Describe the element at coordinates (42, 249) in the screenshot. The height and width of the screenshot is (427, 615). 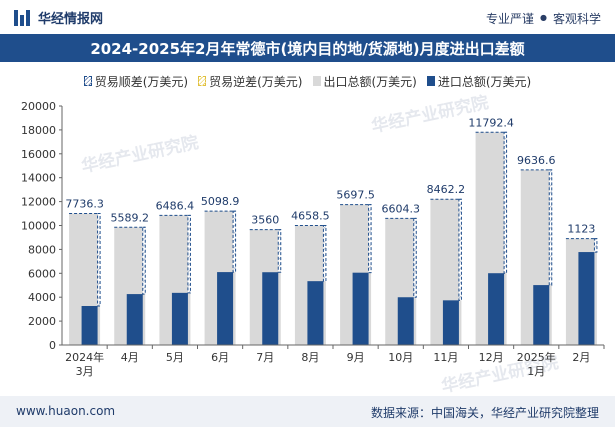
I see `y-tick-label: 8000` at that location.